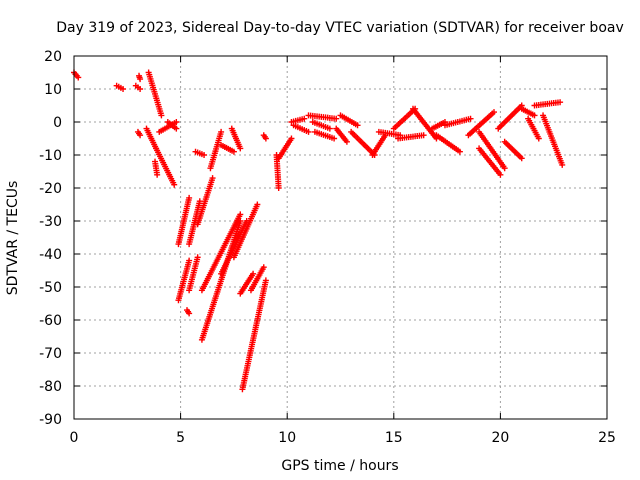  Describe the element at coordinates (205, 201) in the screenshot. I see `series-s18` at that location.